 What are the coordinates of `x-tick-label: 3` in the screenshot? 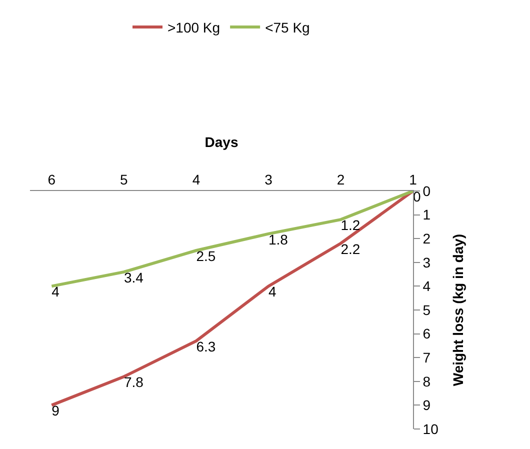 It's located at (268, 179).